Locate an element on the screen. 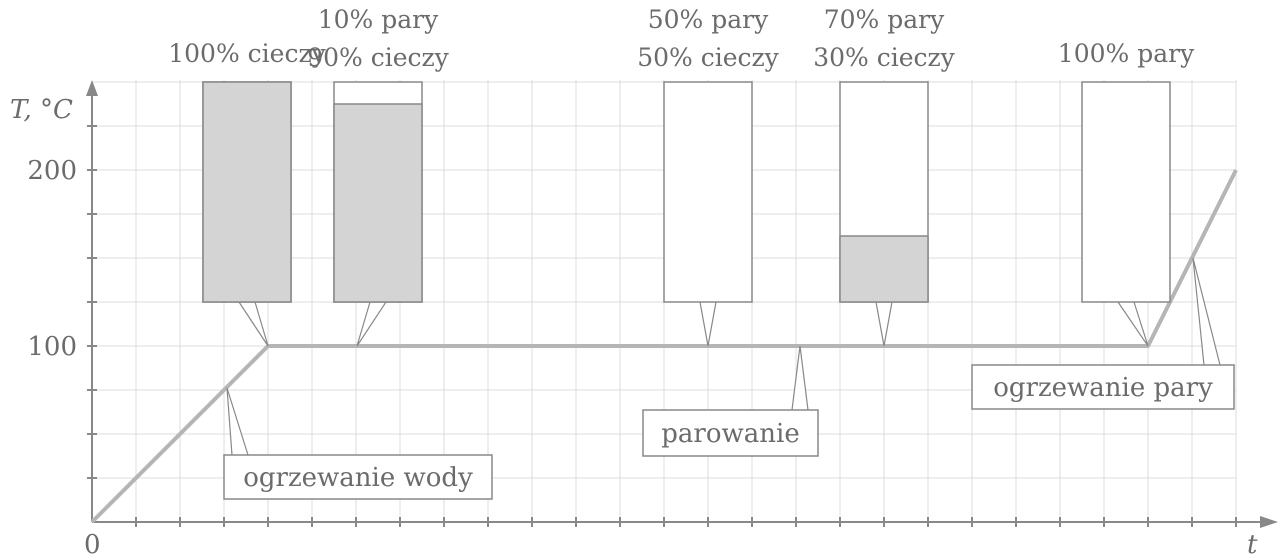 The height and width of the screenshot is (559, 1287). state-callout: 100% pary is located at coordinates (1126, 193).